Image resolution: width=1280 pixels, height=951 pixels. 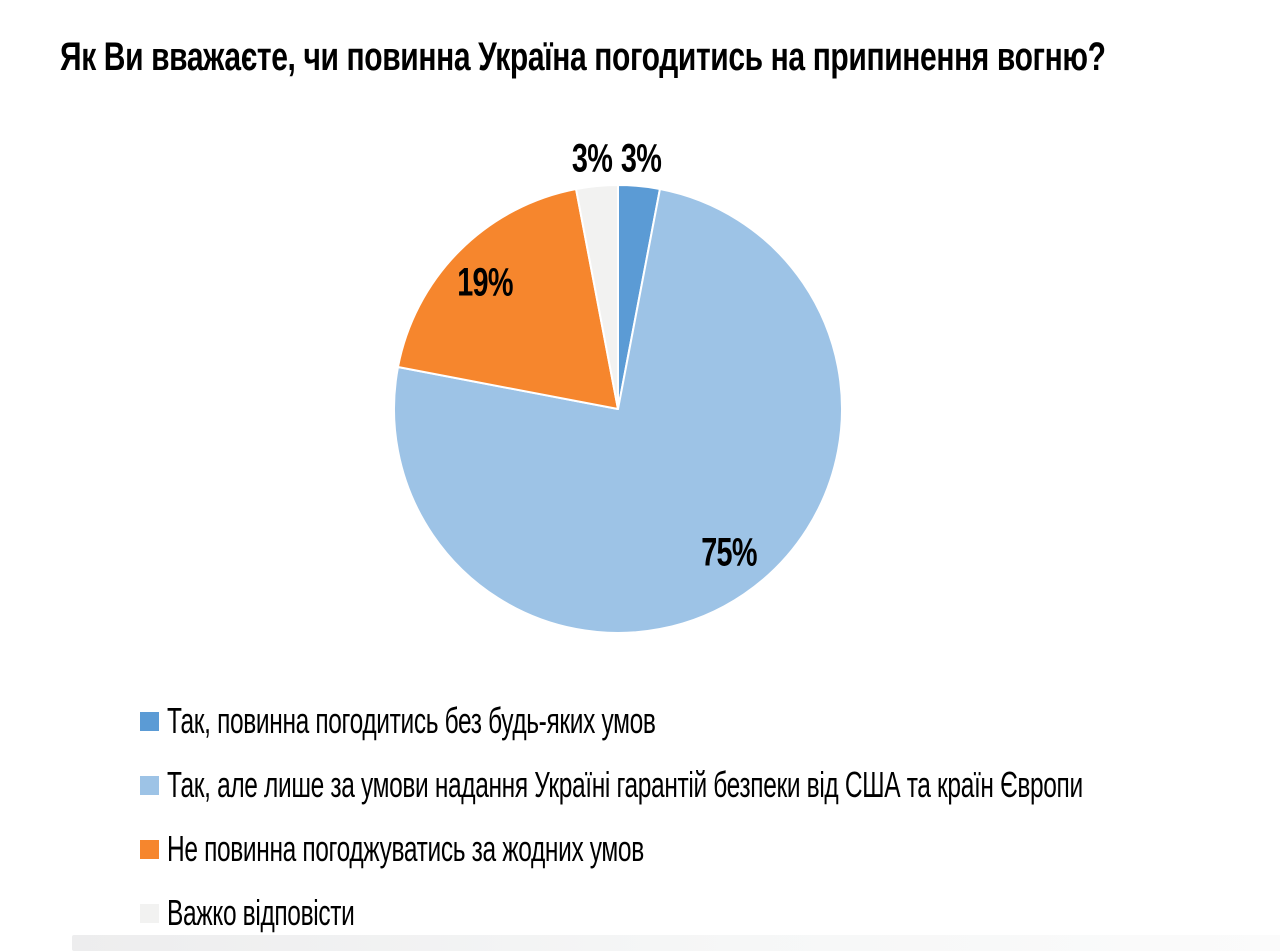 What do you see at coordinates (485, 282) in the screenshot?
I see `data-label-should-not-agree: 19%` at bounding box center [485, 282].